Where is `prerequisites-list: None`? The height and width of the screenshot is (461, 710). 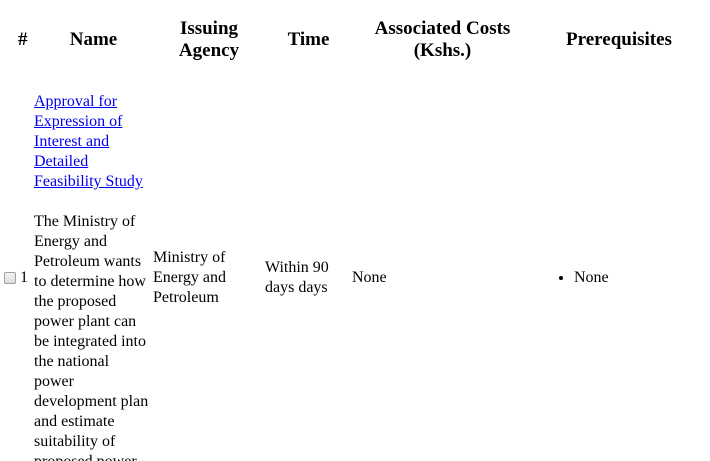
prerequisites-list: None is located at coordinates (619, 278).